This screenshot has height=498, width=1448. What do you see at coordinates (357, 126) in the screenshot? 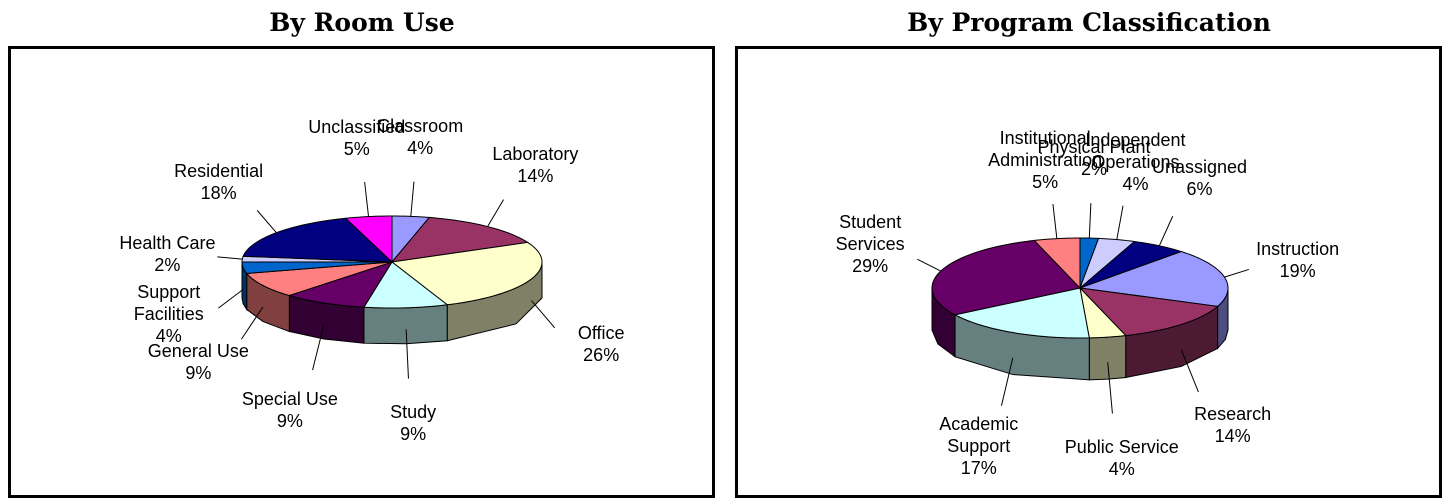
I see `slice-name: Unclassified` at bounding box center [357, 126].